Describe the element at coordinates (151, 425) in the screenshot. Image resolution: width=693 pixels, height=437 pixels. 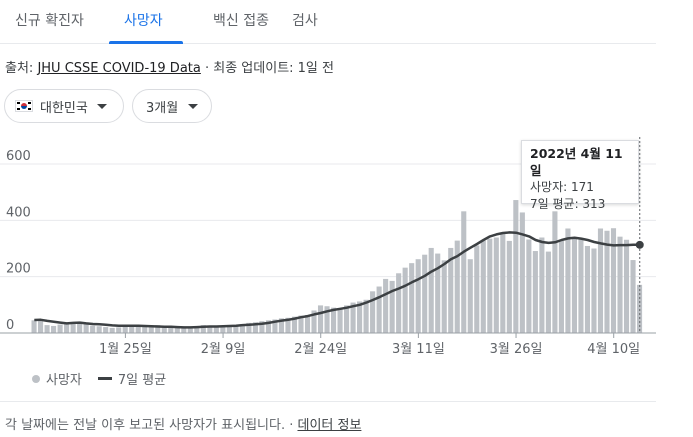
I see `footer-text: 각 날짜에는 전날 이후 보고된 사망자가 표시됩니다. ·` at that location.